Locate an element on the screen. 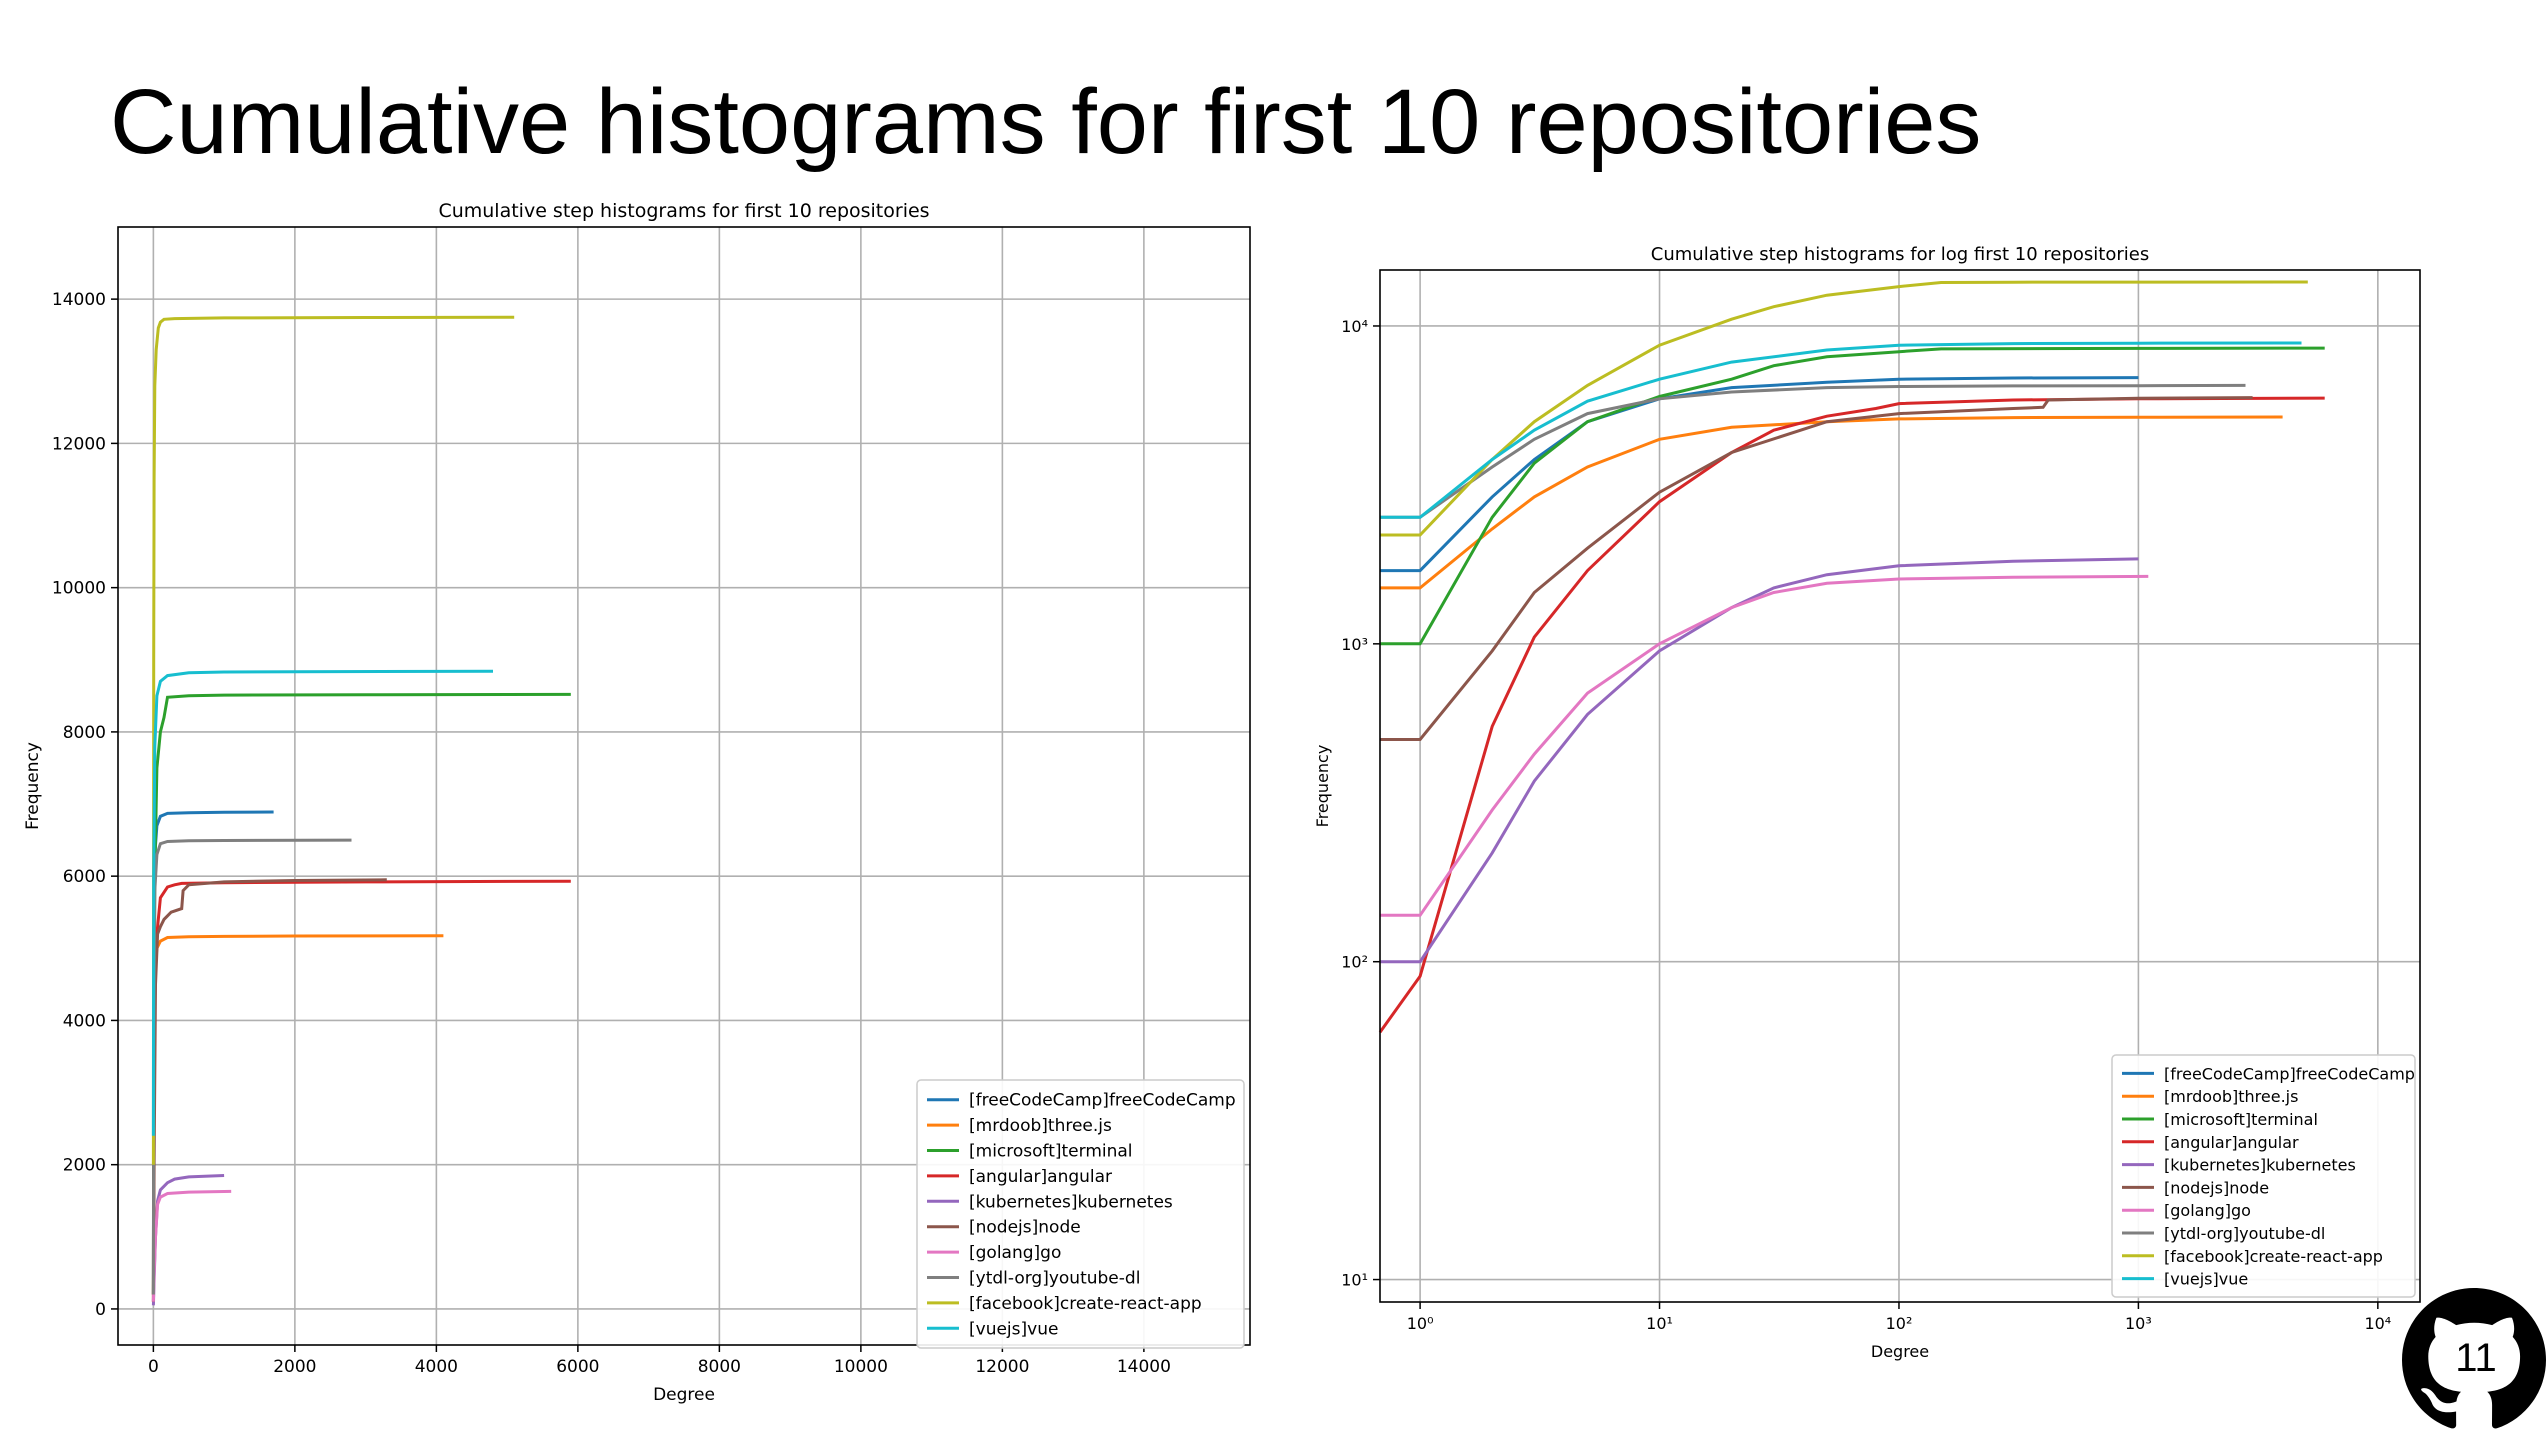 The width and height of the screenshot is (2546, 1434). y-tick-label: 6000 is located at coordinates (84, 877).